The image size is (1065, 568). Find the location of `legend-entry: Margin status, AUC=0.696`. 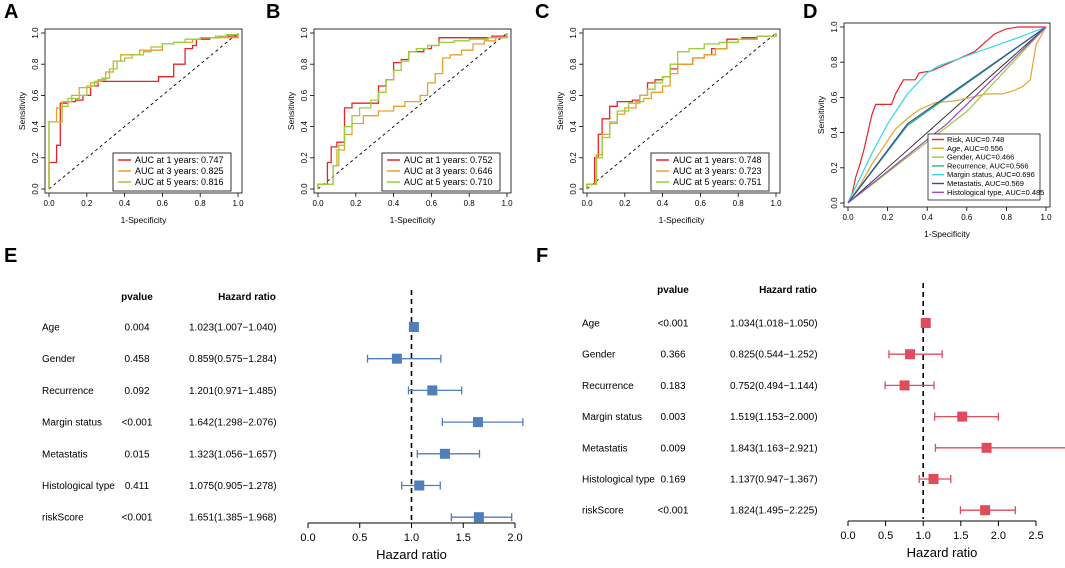

legend-entry: Margin status, AUC=0.696 is located at coordinates (991, 174).